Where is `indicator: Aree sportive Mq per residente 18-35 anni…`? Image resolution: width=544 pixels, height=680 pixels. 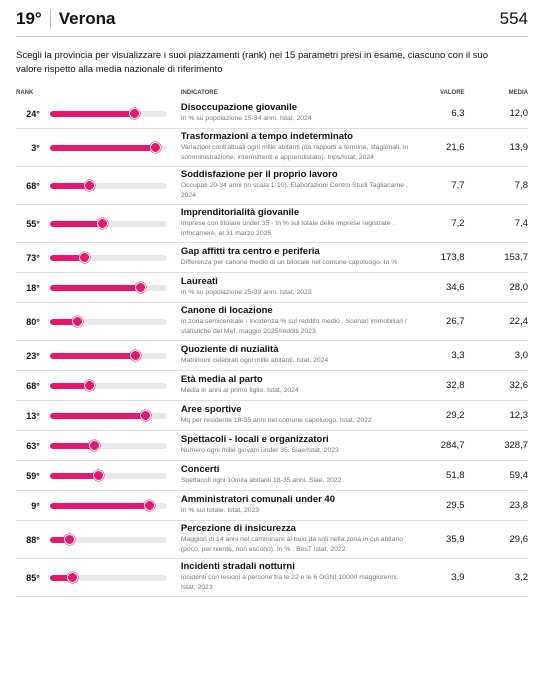 indicator: Aree sportive Mq per residente 18-35 anni… is located at coordinates (297, 415).